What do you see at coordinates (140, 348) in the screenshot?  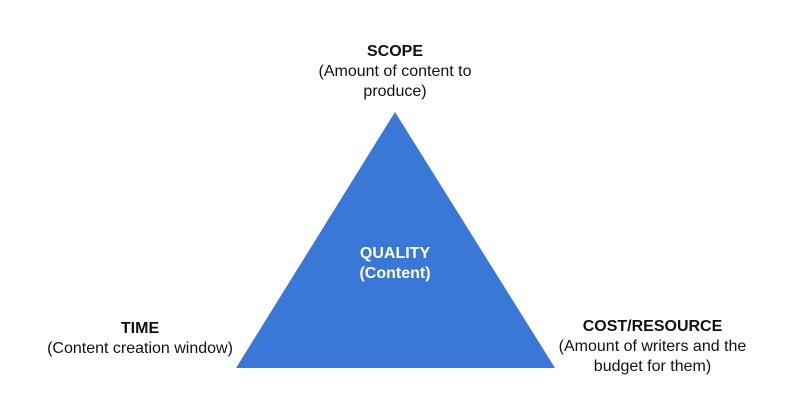 I see `time-desc: (Content creation window)` at bounding box center [140, 348].